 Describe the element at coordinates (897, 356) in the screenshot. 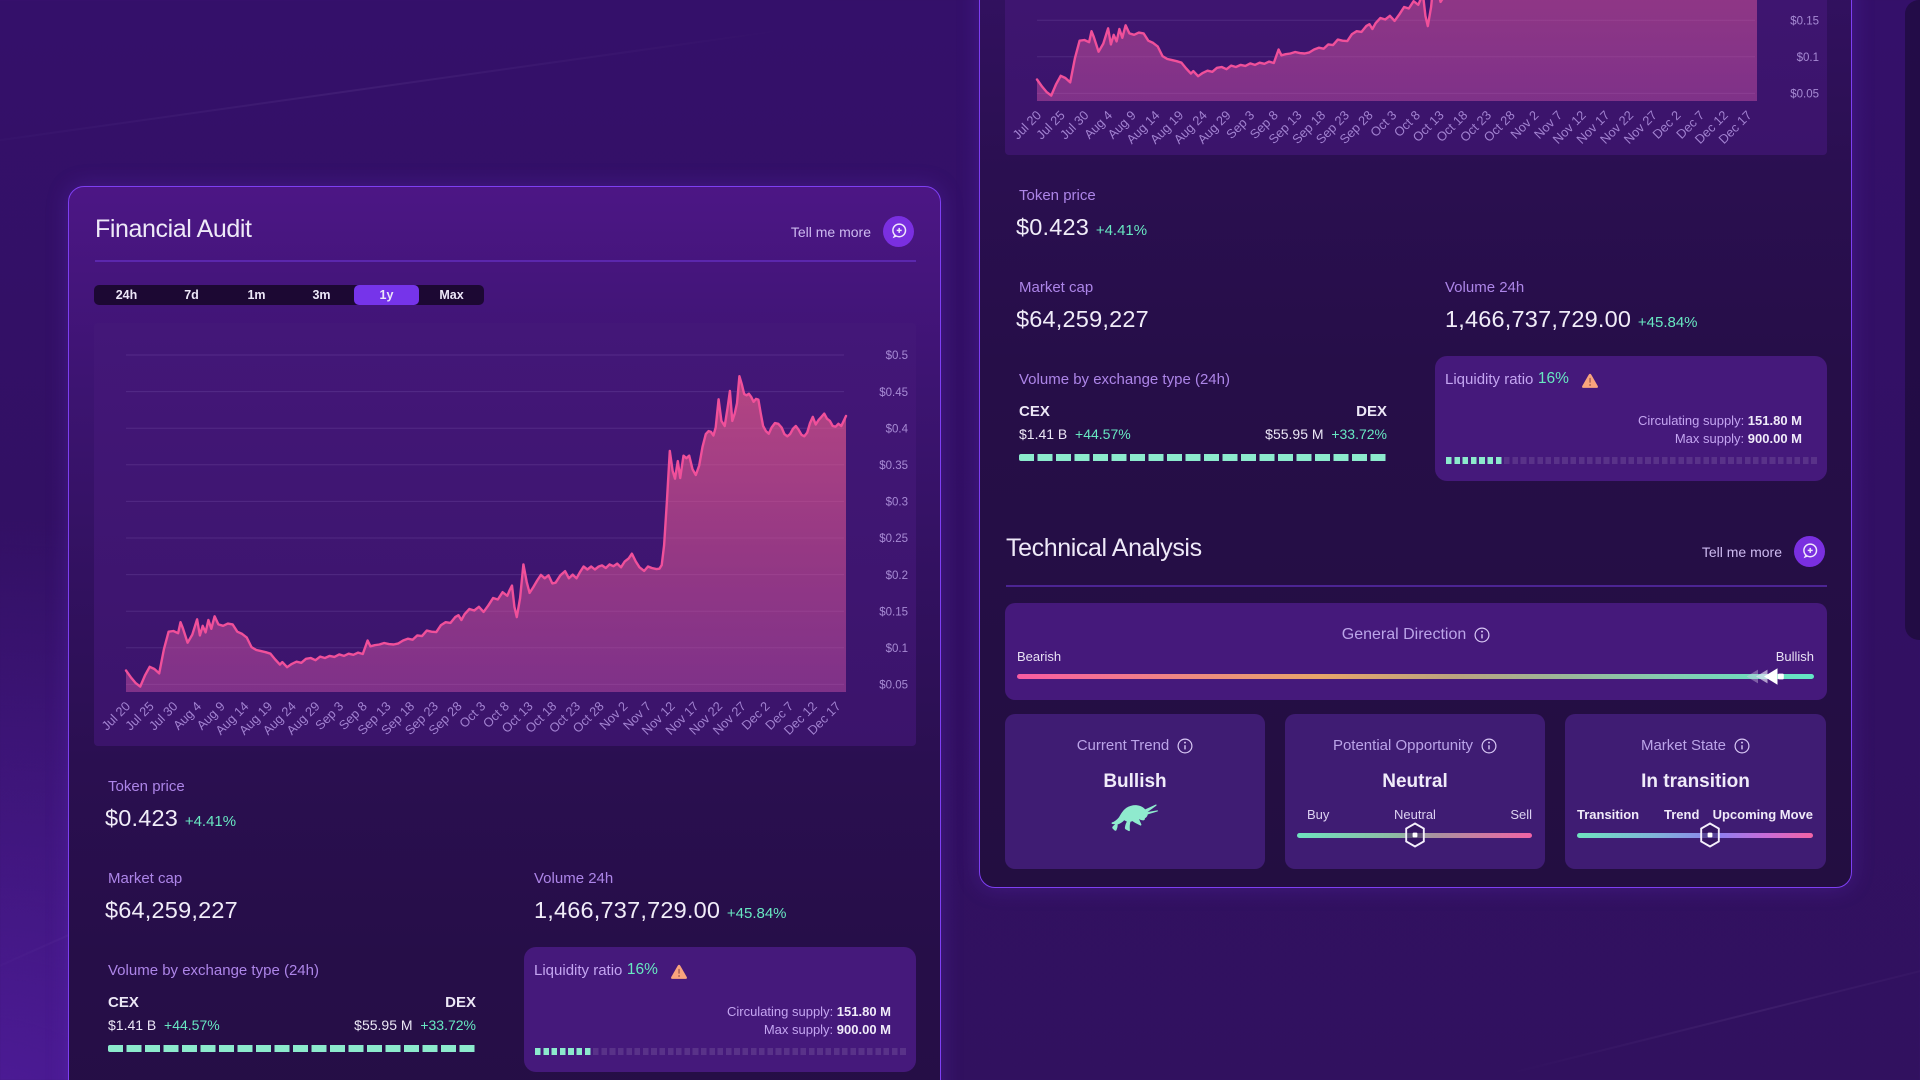

I see `svg-text: $0.5` at that location.